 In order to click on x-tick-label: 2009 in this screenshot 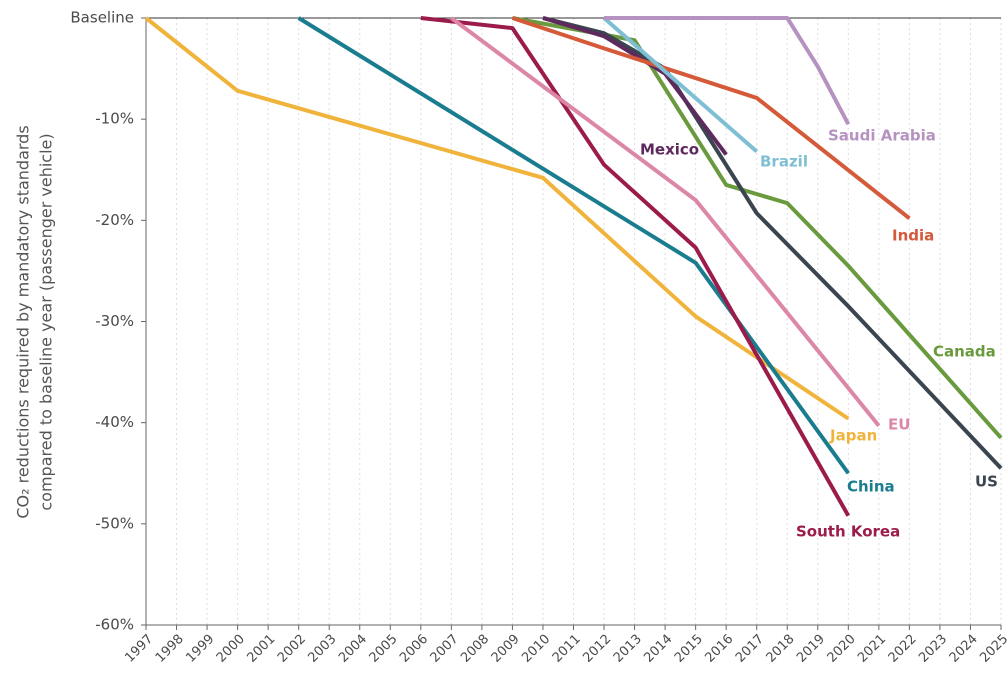, I will do `click(506, 649)`.